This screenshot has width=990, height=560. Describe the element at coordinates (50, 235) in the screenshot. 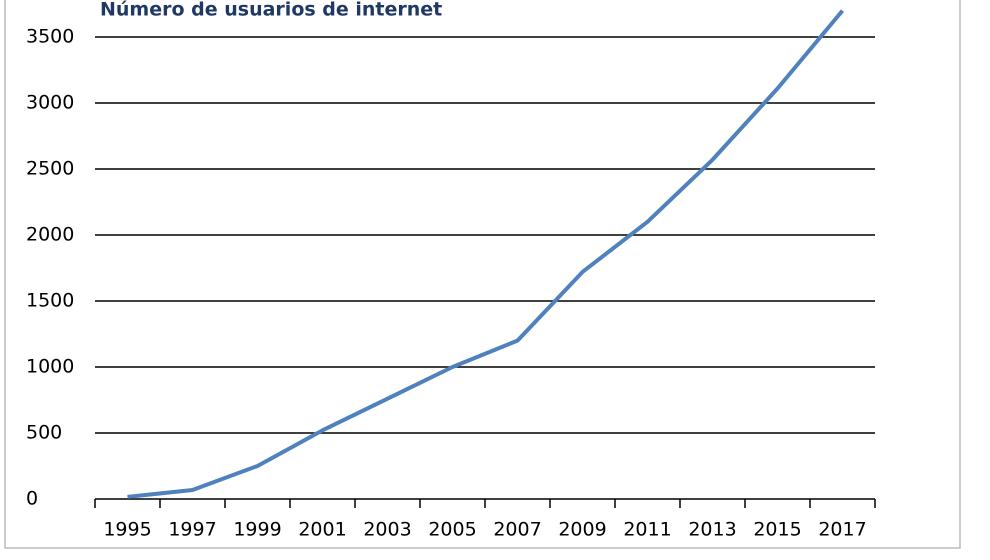

I see `y-tick-label: 2000` at that location.